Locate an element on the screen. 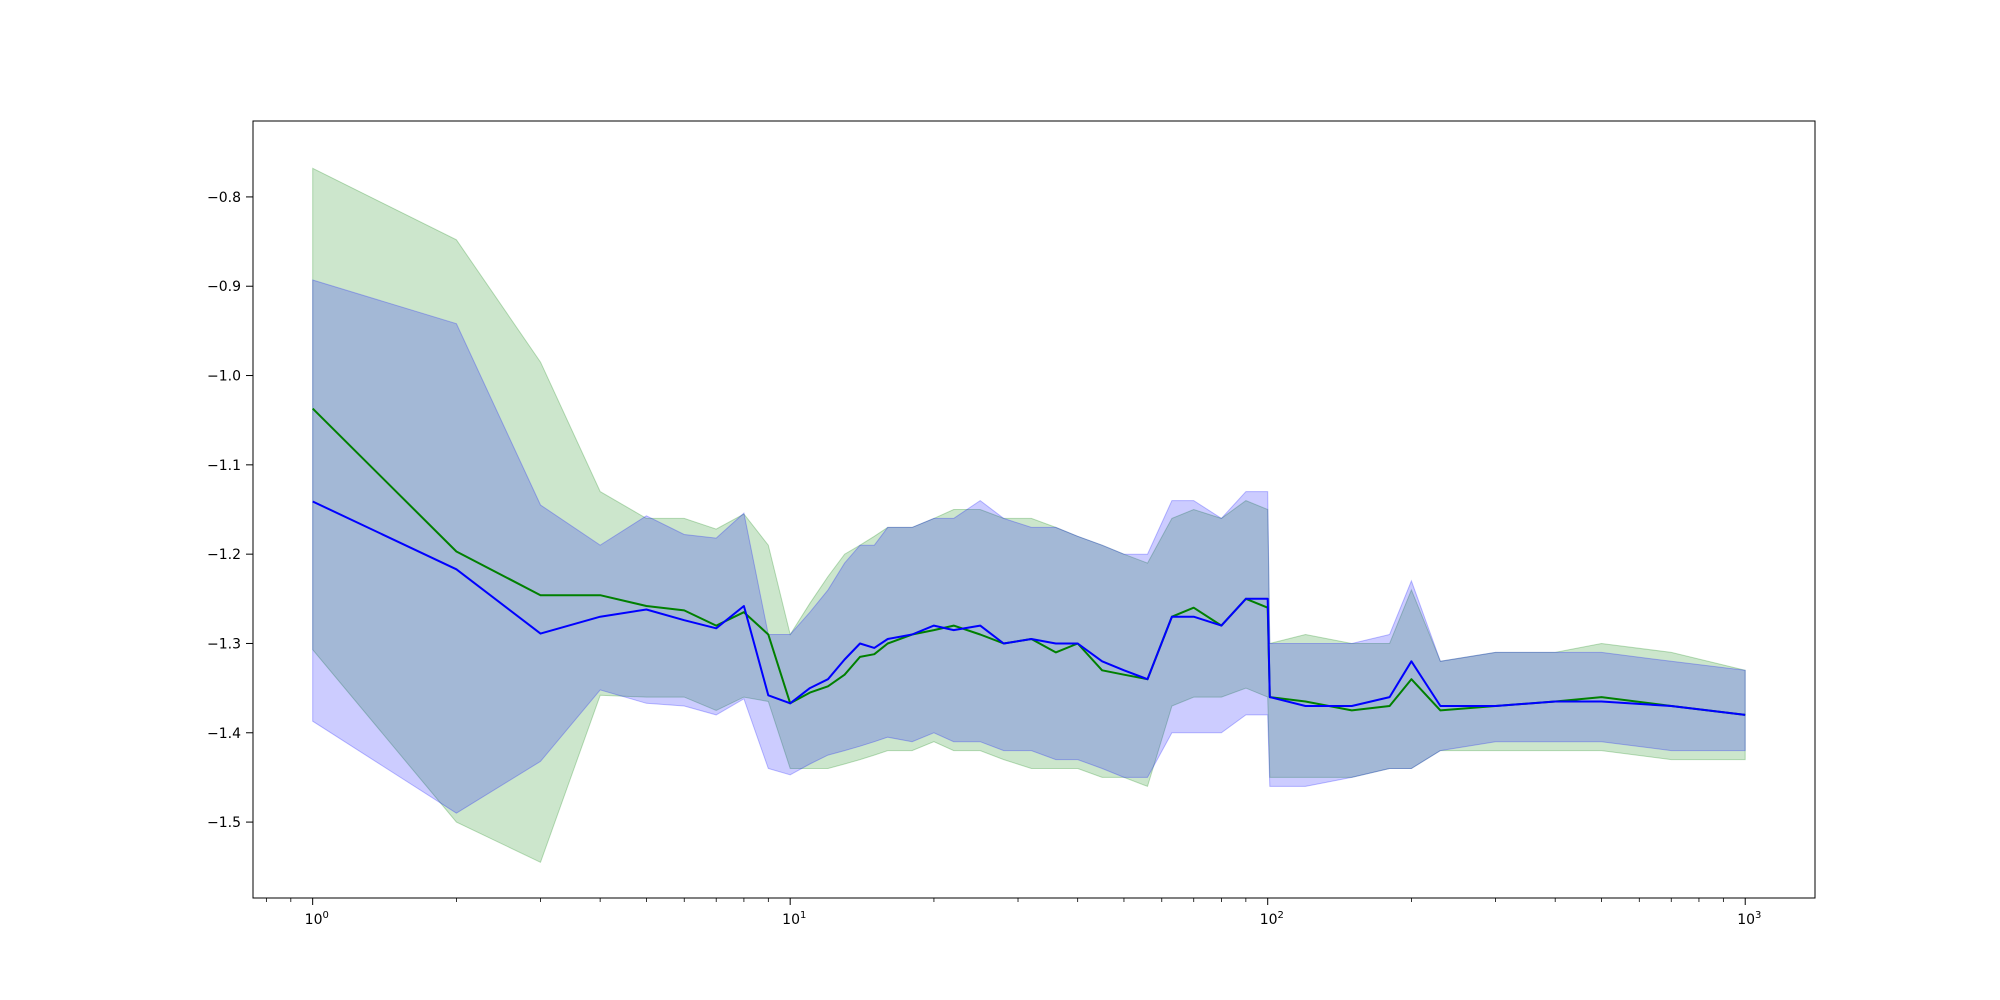 The height and width of the screenshot is (1000, 2000). y-tick-label-6: −1.4 is located at coordinates (224, 734).